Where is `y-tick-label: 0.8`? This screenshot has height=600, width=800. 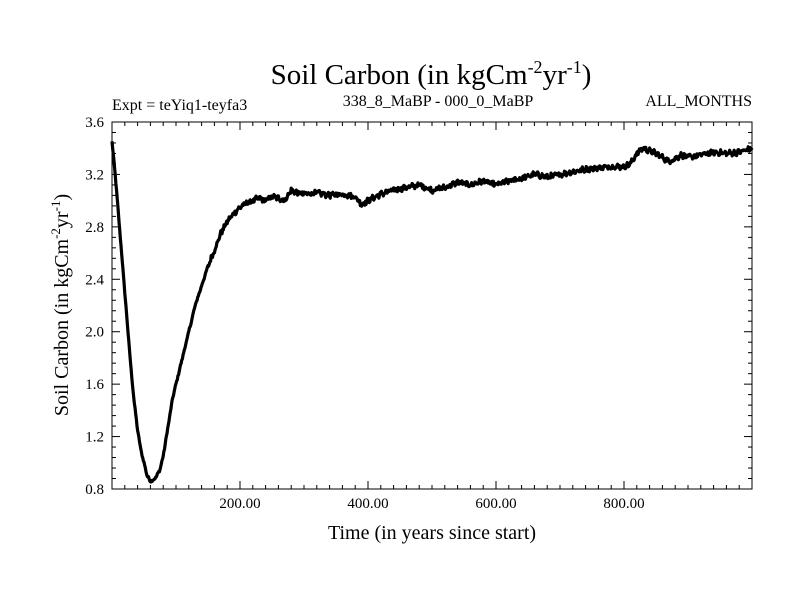 y-tick-label: 0.8 is located at coordinates (94, 490).